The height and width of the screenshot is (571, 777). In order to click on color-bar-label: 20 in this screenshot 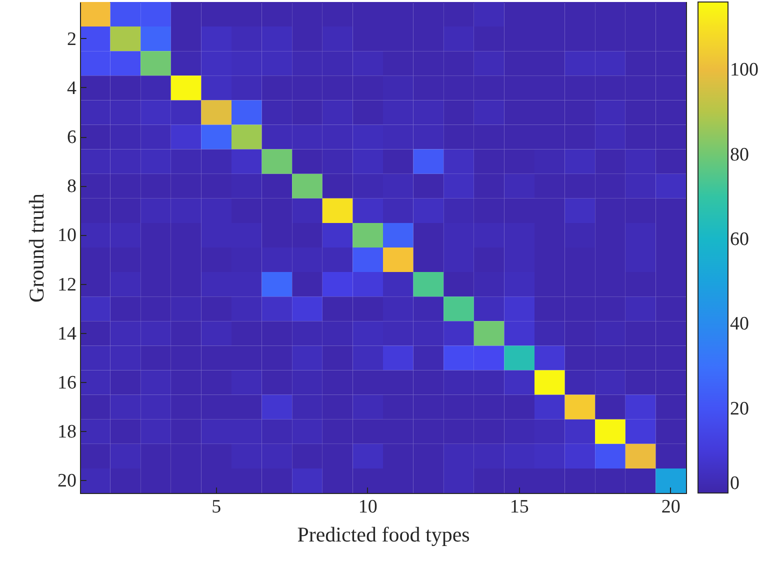, I will do `click(739, 409)`.